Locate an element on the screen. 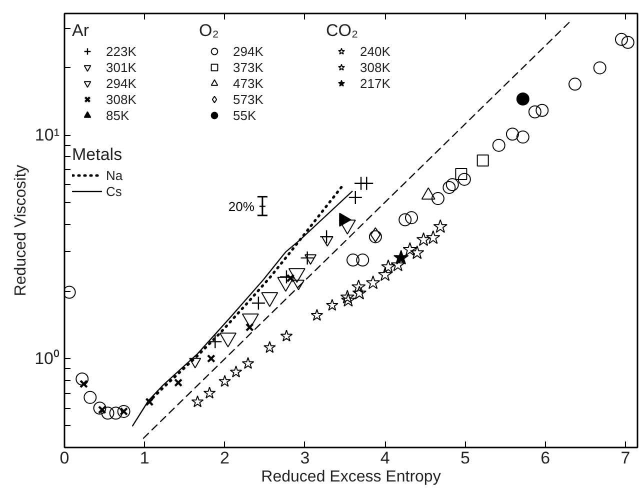 Image resolution: width=639 pixels, height=494 pixels. legend-label: Cs is located at coordinates (114, 191).